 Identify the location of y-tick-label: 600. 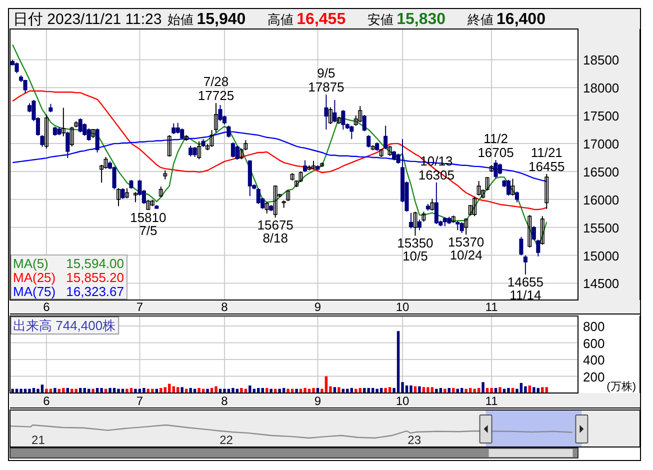
(594, 343).